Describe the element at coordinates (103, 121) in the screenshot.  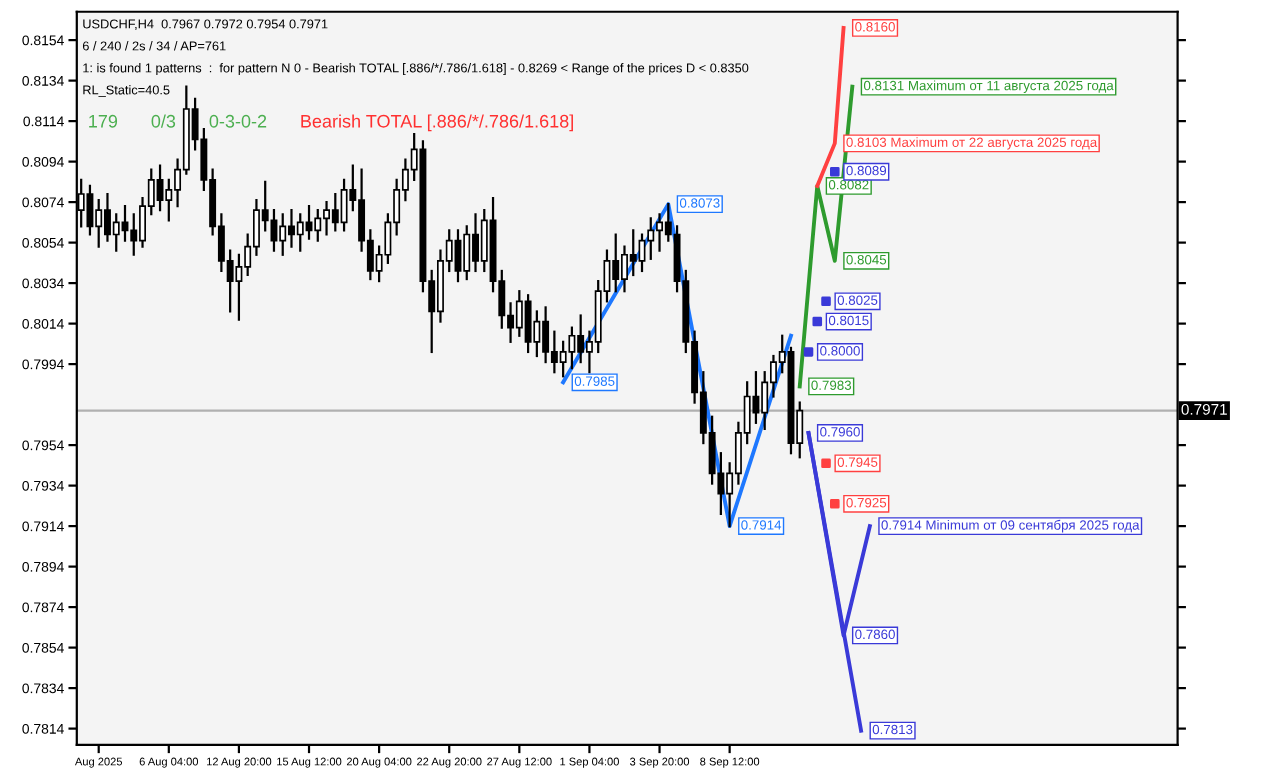
I see `annotation: 179` at that location.